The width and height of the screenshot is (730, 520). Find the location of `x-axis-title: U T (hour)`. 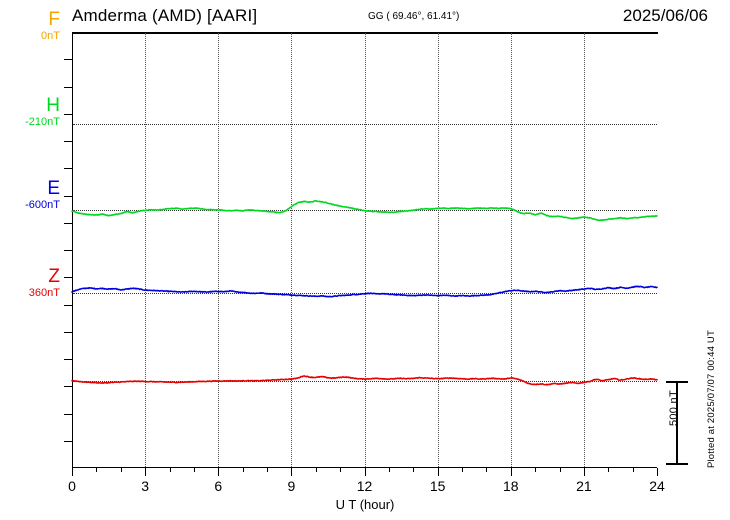

x-axis-title: U T (hour) is located at coordinates (365, 504).